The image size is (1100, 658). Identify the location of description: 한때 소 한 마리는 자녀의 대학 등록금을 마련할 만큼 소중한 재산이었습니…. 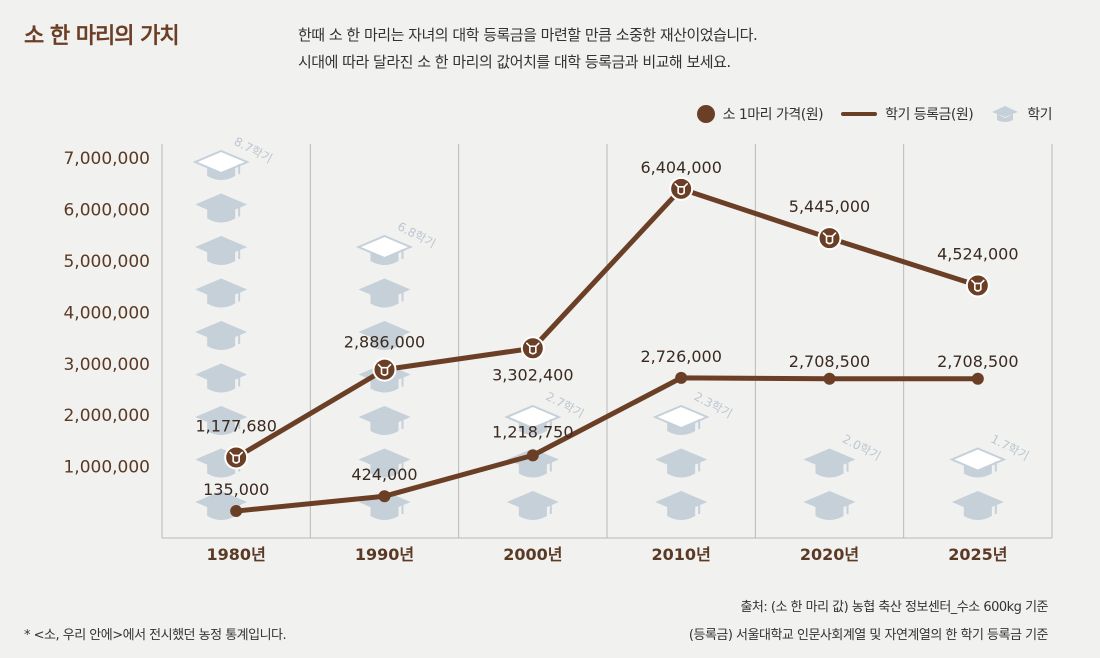
(528, 49).